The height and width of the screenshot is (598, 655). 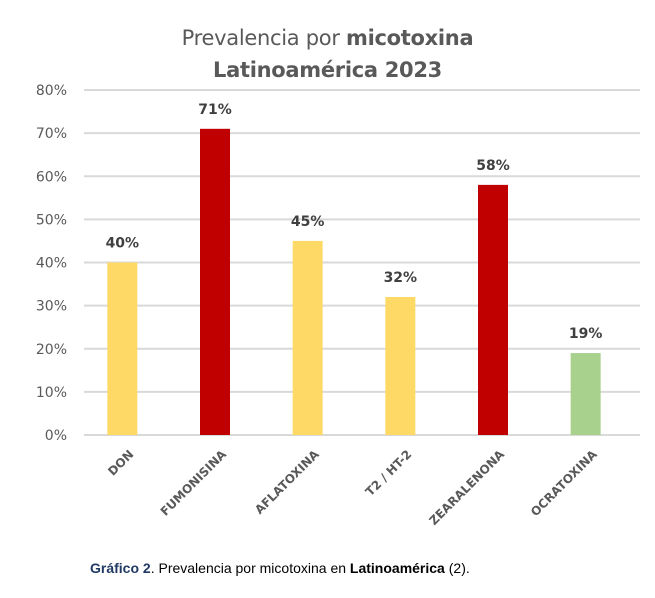 What do you see at coordinates (397, 568) in the screenshot?
I see `caption-bold: Latinoamérica` at bounding box center [397, 568].